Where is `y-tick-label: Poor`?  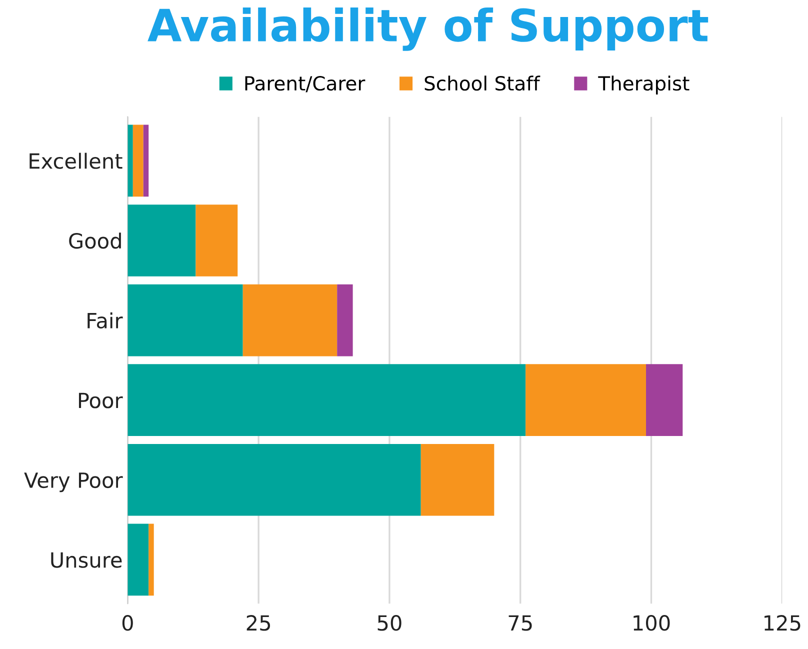
y-tick-label: Poor is located at coordinates (100, 400).